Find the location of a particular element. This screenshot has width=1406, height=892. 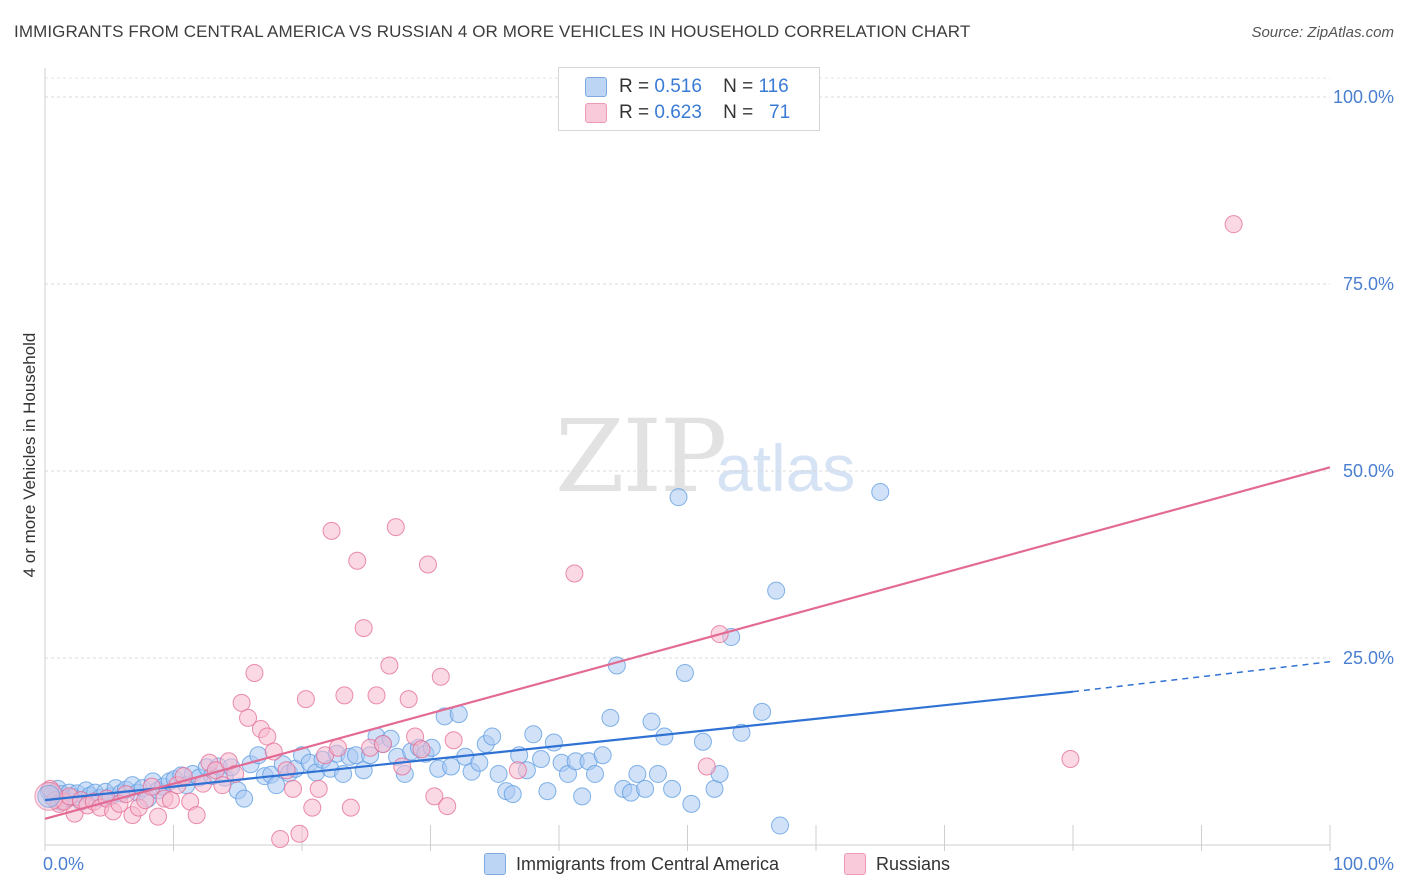

legend-row-russians: R = 0.623 N = 71 is located at coordinates (695, 113).